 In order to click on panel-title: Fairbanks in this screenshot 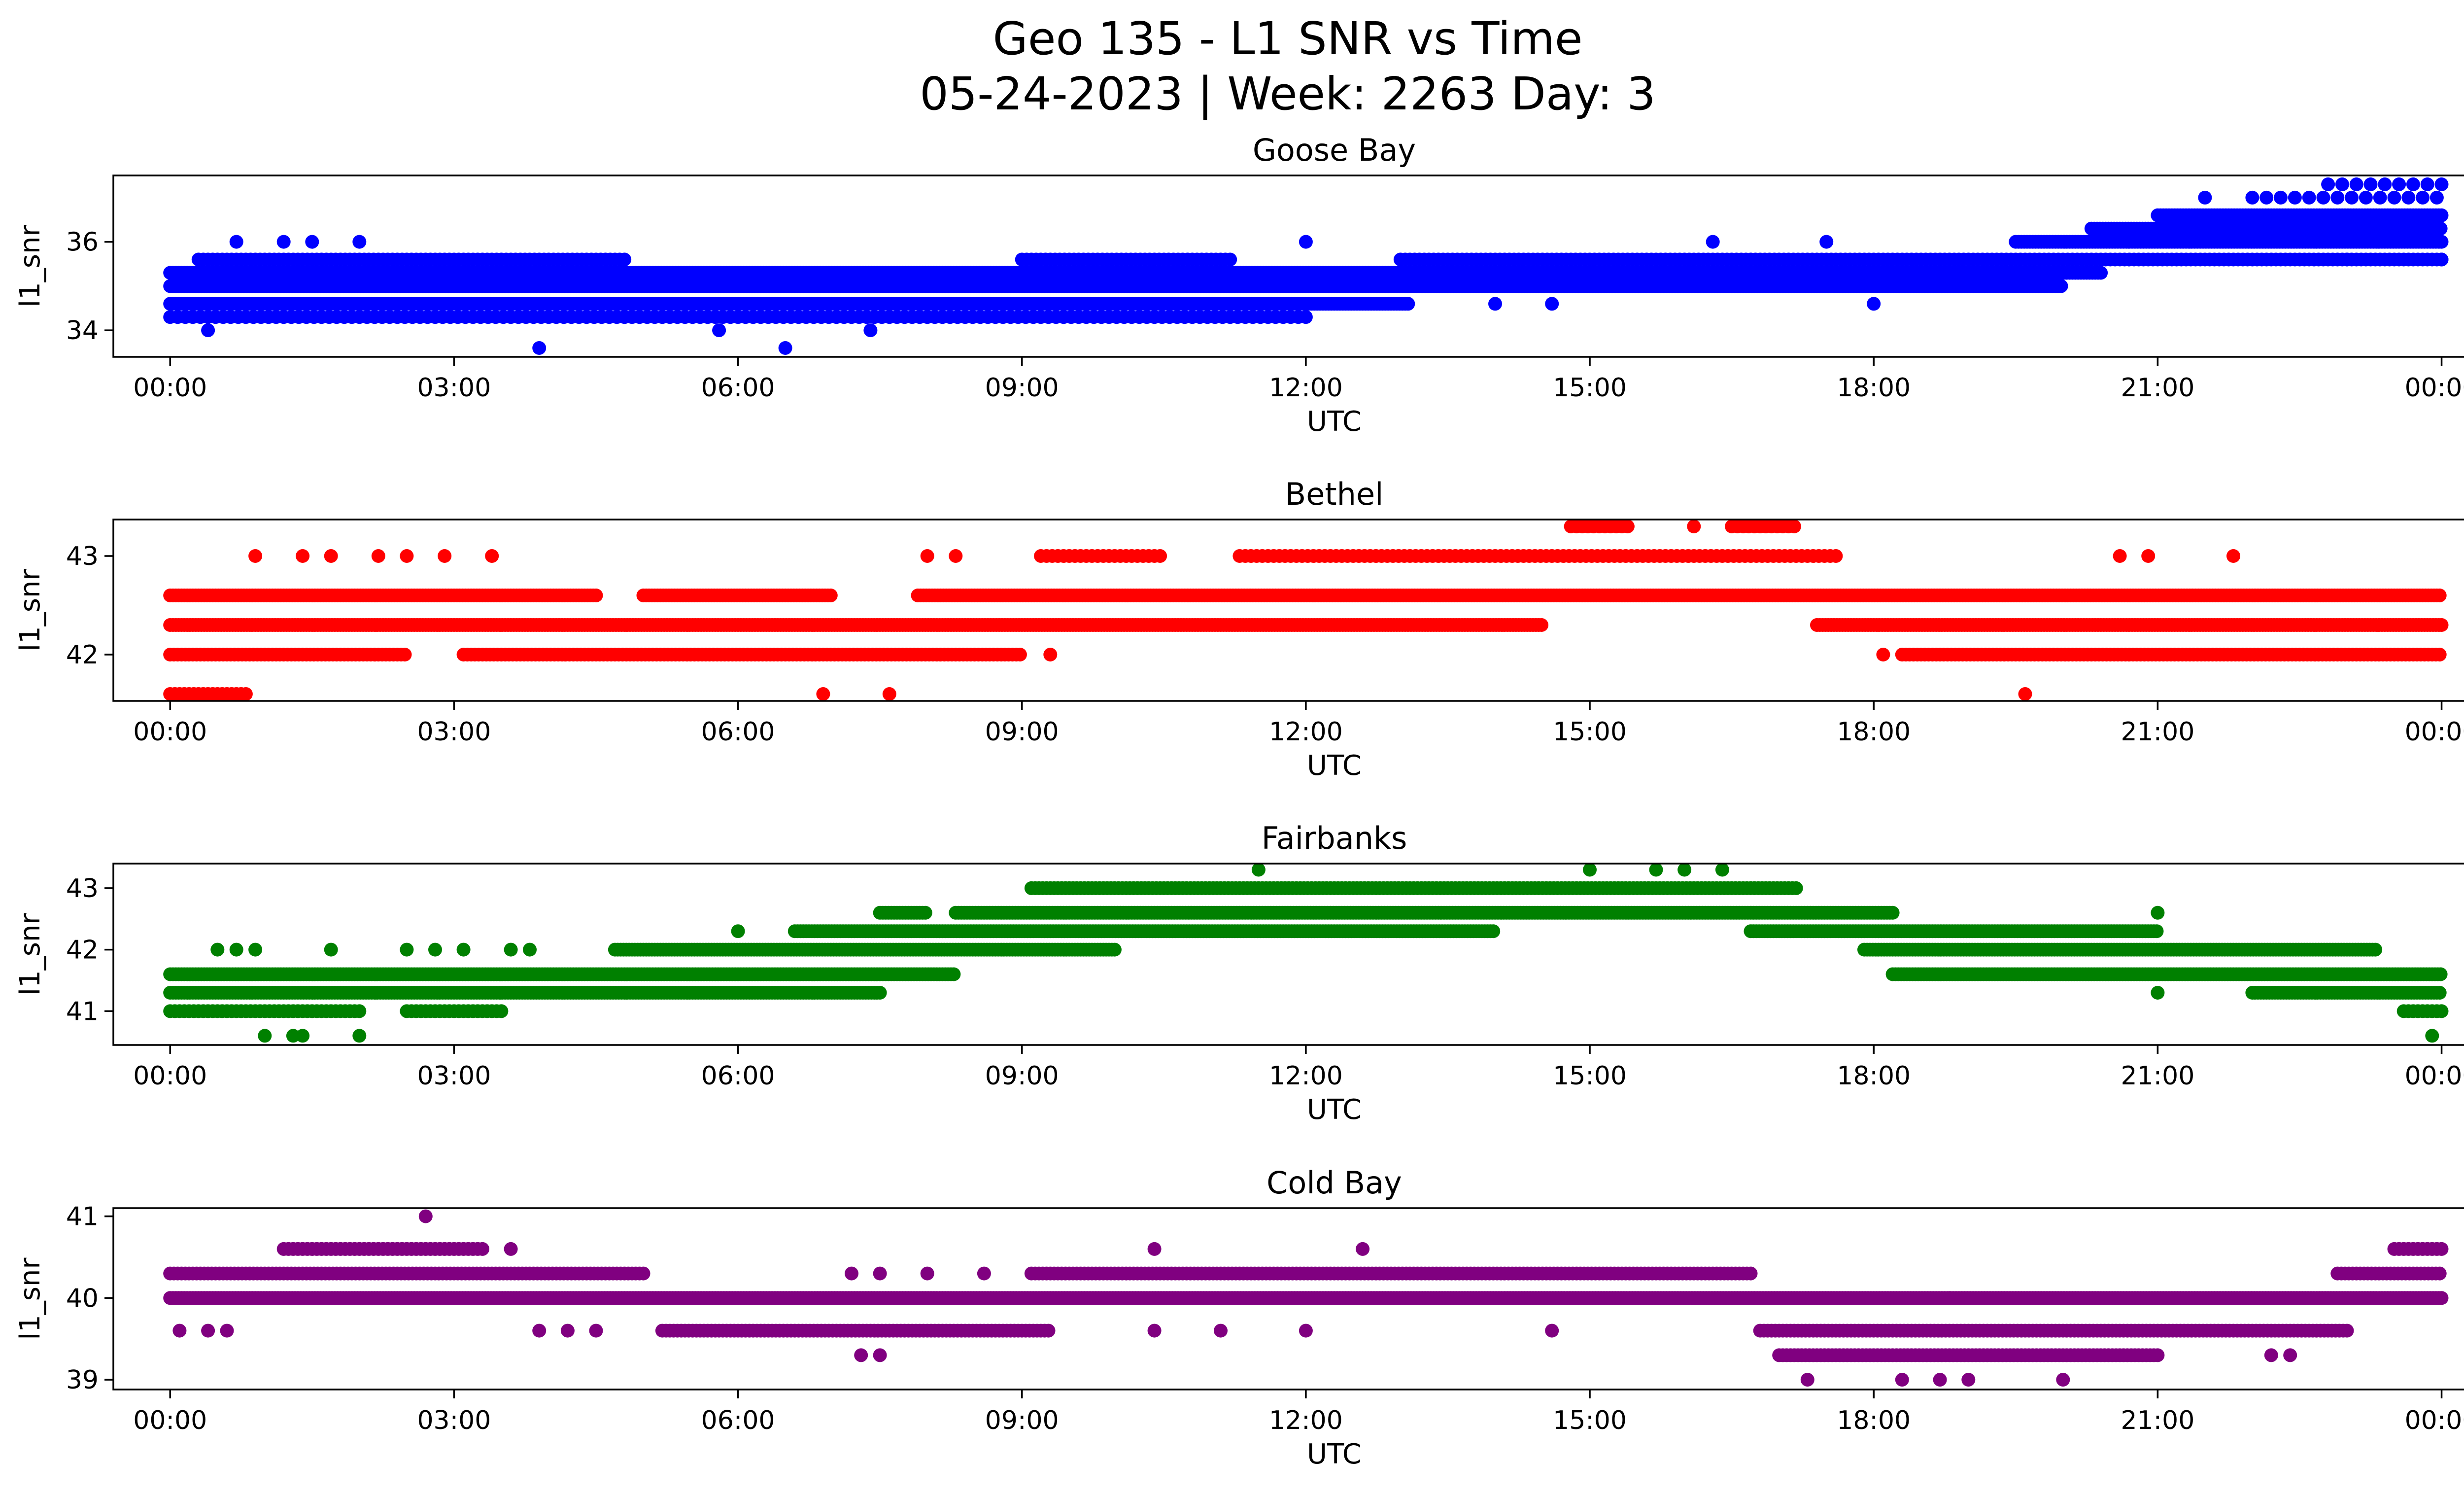, I will do `click(1334, 838)`.